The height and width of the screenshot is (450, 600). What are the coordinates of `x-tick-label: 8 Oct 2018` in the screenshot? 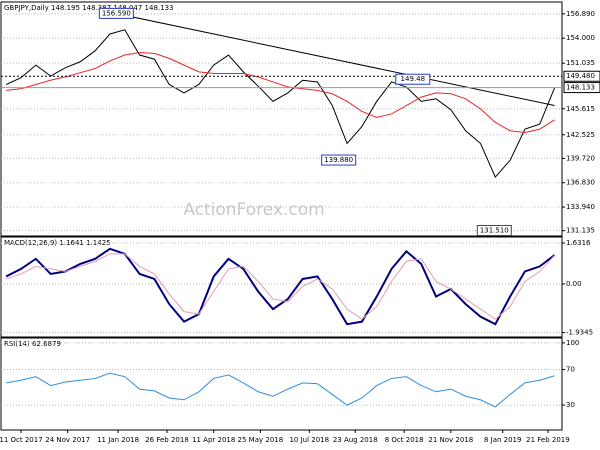 It's located at (404, 440).